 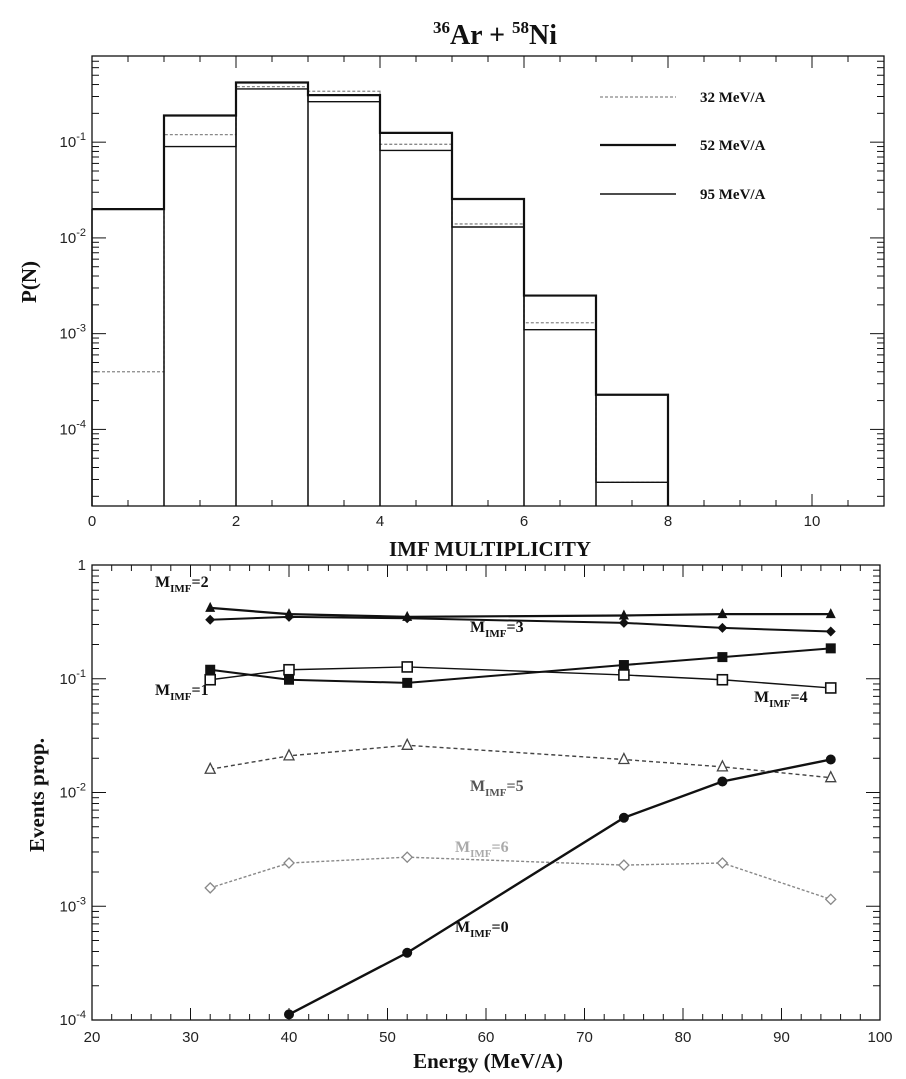 I want to click on x-tick-label: 70, so click(x=584, y=1037).